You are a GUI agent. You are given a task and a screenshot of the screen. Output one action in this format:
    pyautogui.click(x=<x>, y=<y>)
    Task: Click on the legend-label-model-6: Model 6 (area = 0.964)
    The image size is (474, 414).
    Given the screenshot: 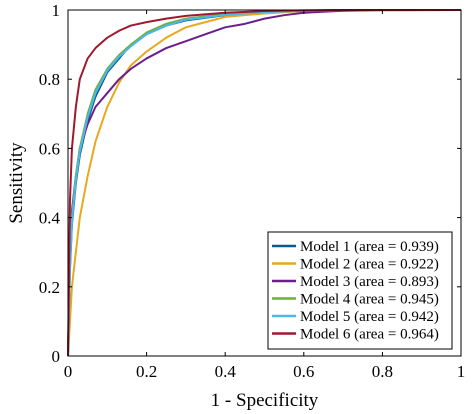 What is the action you would take?
    pyautogui.click(x=369, y=335)
    